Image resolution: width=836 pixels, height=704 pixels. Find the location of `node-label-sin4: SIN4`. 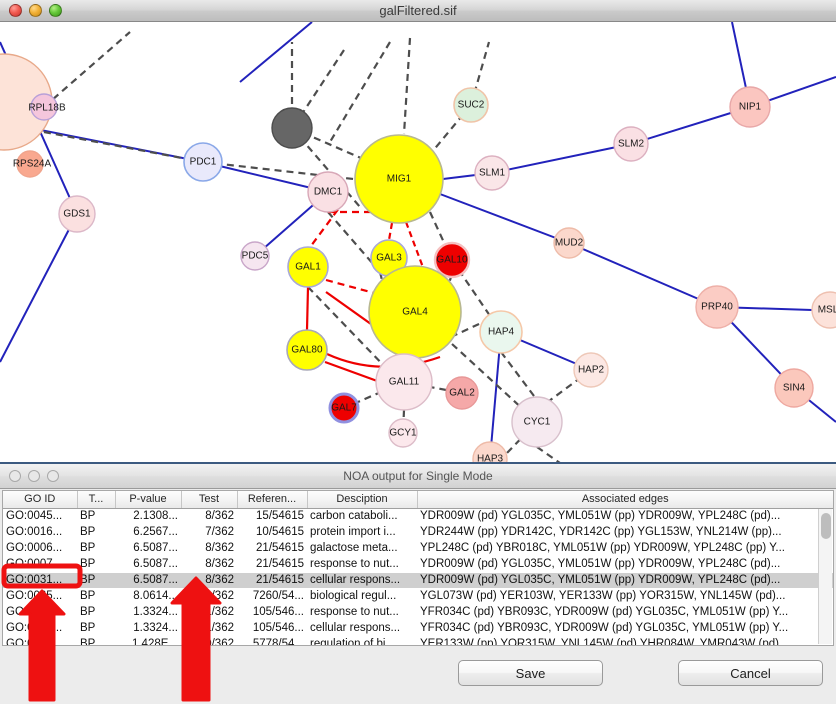

node-label-sin4: SIN4 is located at coordinates (794, 388).